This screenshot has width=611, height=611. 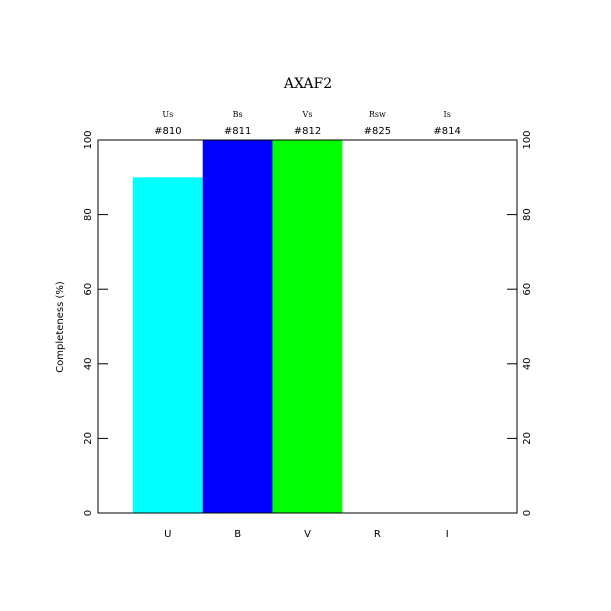 What do you see at coordinates (377, 534) in the screenshot?
I see `x-tick-label: R` at bounding box center [377, 534].